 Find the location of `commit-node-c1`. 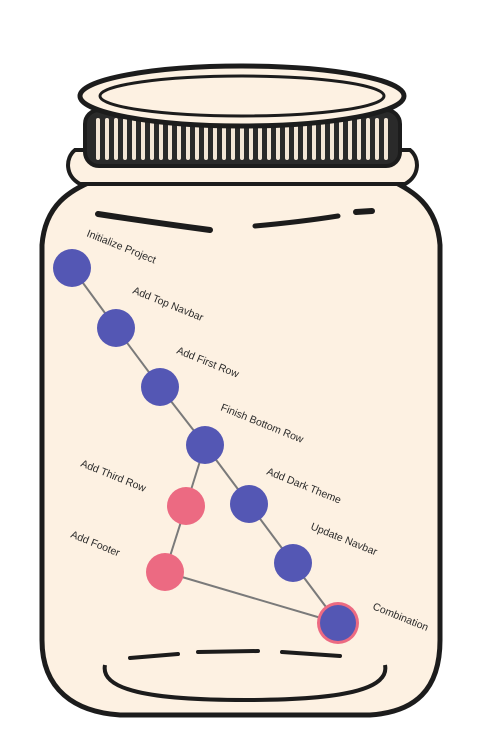

commit-node-c1 is located at coordinates (72, 268).